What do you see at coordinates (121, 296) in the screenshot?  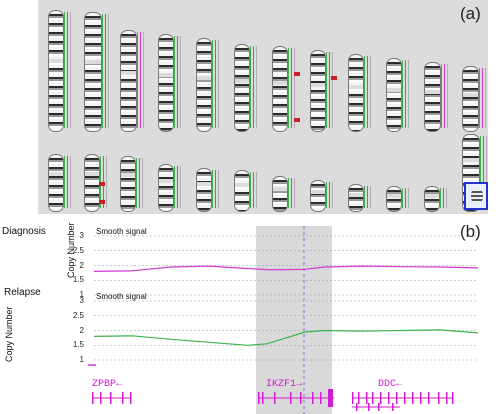 I see `relapse-subtitle: Smooth signal` at bounding box center [121, 296].